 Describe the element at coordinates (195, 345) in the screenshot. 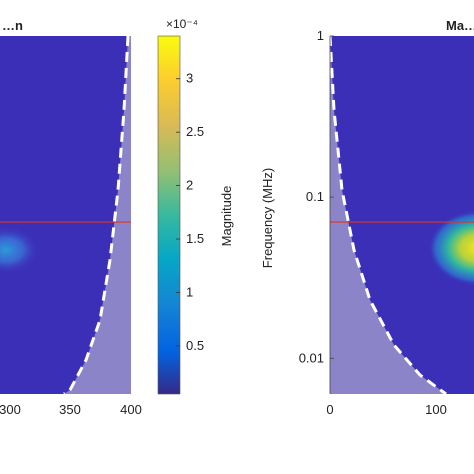

I see `colorbar-tick-label: 0.5` at that location.